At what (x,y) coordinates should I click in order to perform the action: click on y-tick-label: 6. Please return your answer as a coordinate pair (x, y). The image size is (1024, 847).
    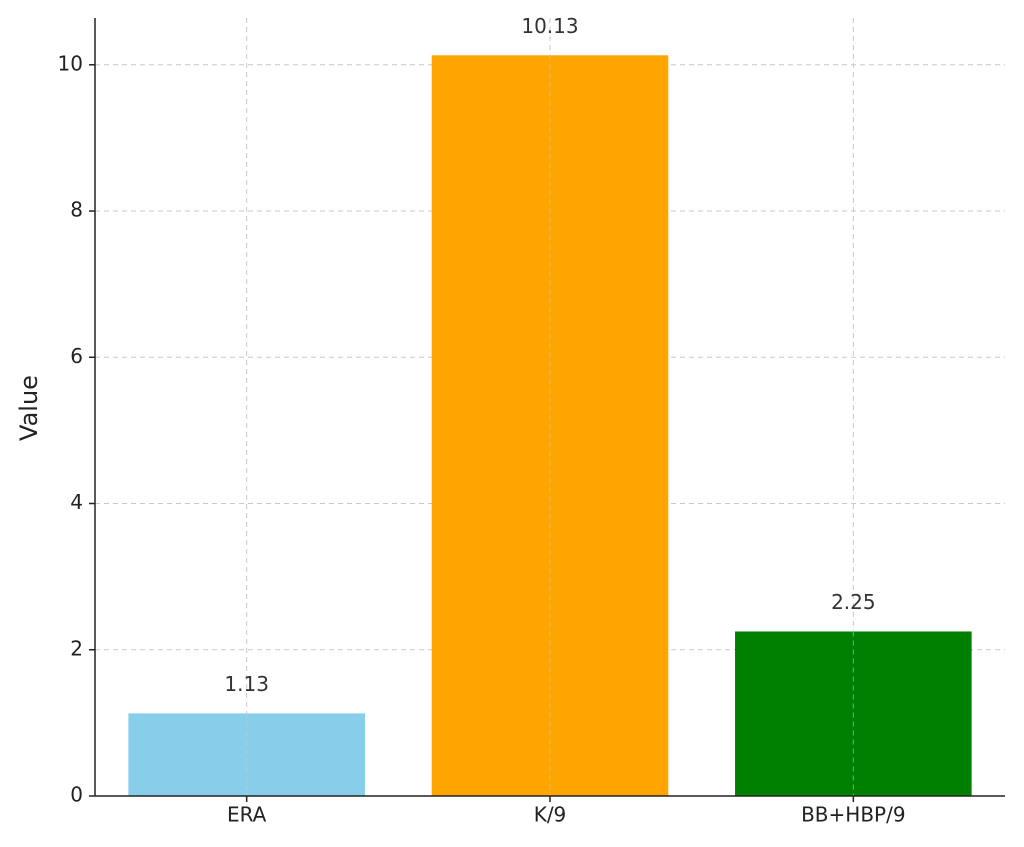
    Looking at the image, I should click on (76, 356).